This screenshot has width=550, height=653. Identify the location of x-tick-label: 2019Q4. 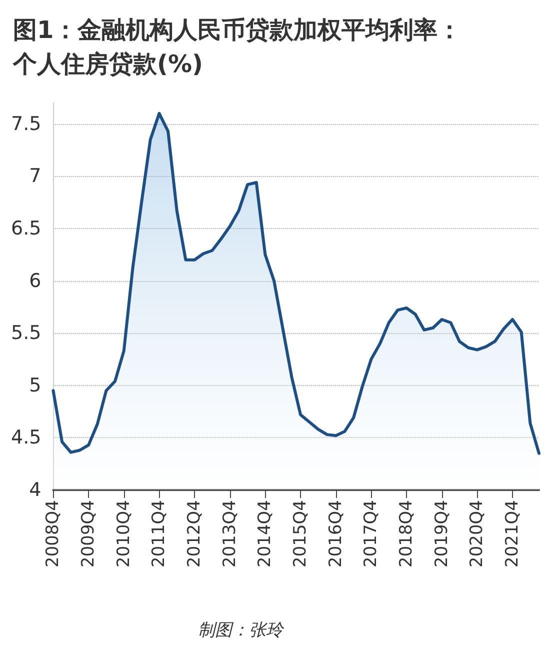
(442, 534).